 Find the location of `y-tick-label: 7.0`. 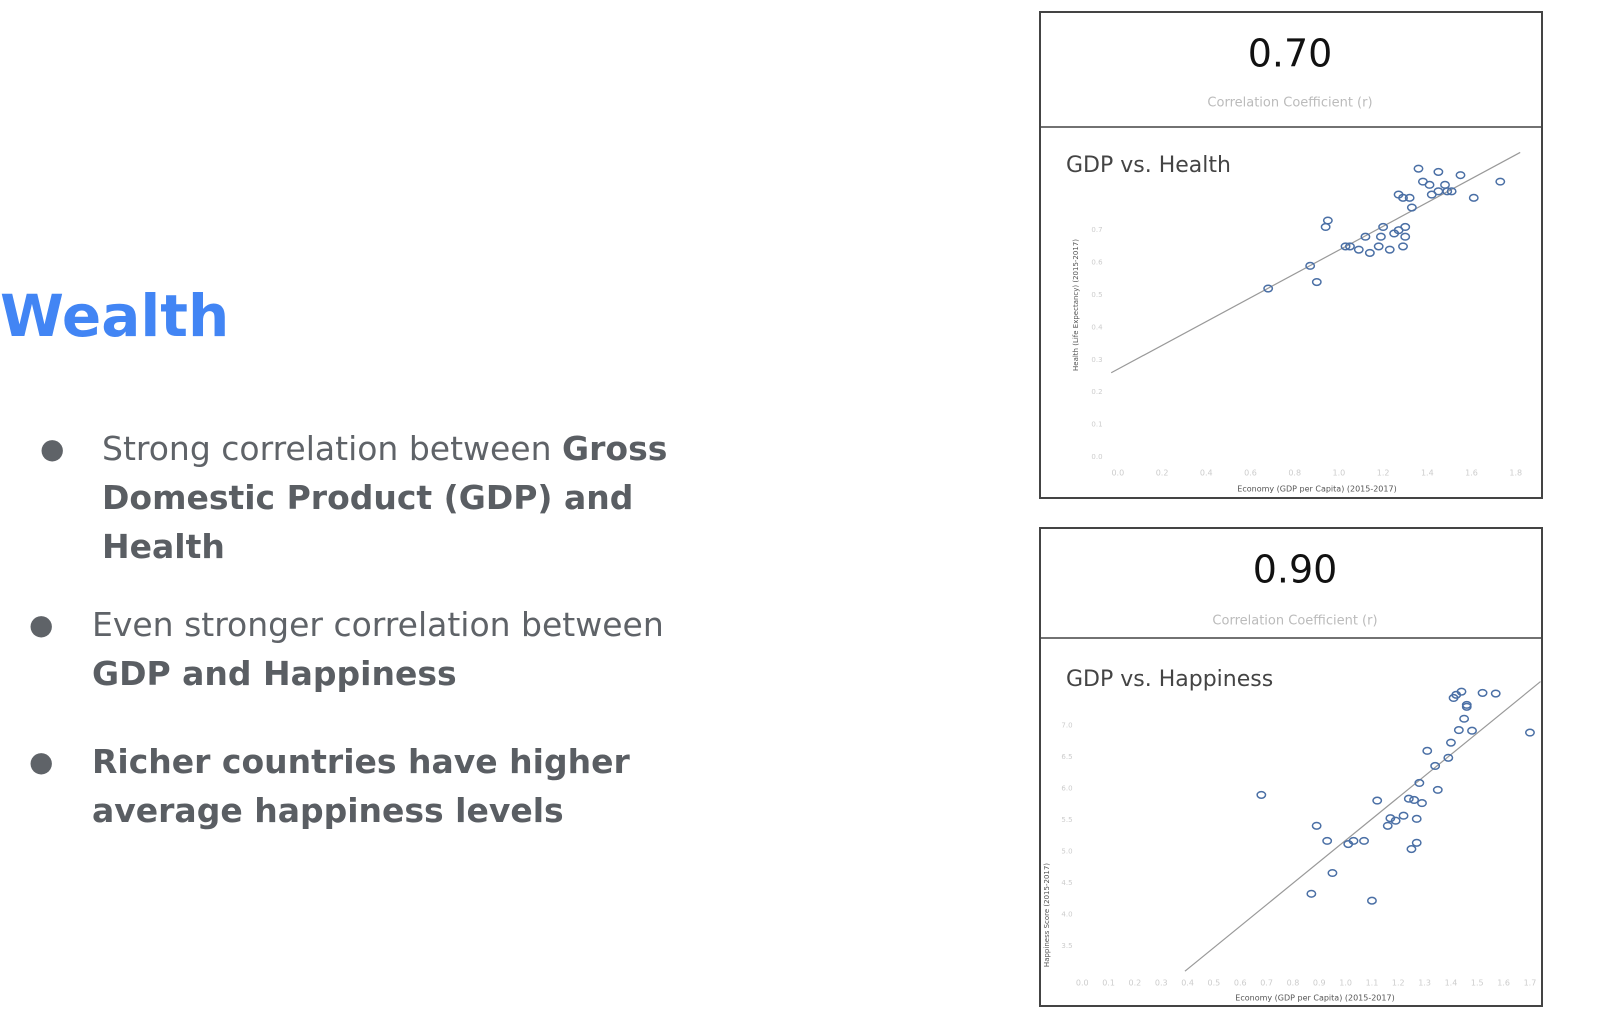

y-tick-label: 7.0 is located at coordinates (1066, 726).